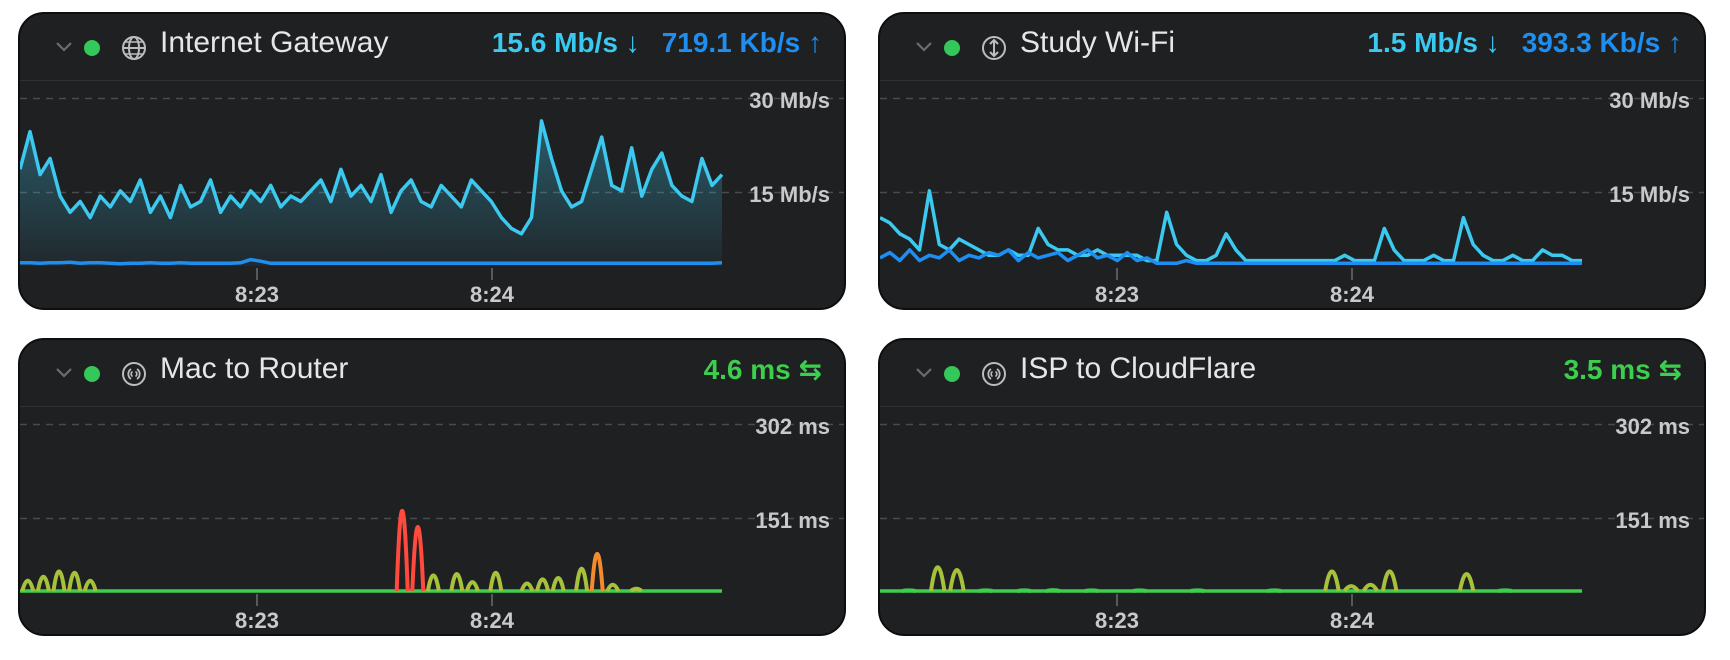 The height and width of the screenshot is (660, 1730). What do you see at coordinates (565, 42) in the screenshot?
I see `download-rate: 15.6 Mb/s ↓` at bounding box center [565, 42].